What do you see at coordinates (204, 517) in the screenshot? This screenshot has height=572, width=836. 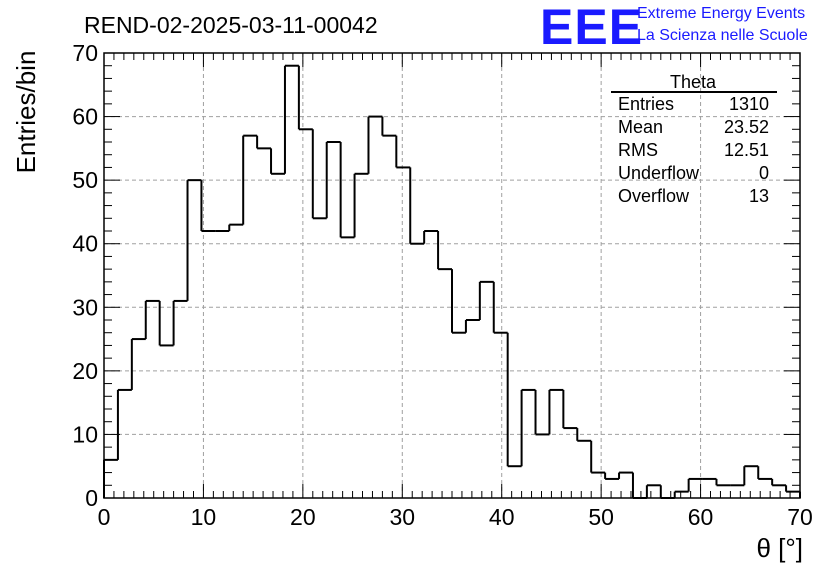 I see `x-tick-label: 10` at bounding box center [204, 517].